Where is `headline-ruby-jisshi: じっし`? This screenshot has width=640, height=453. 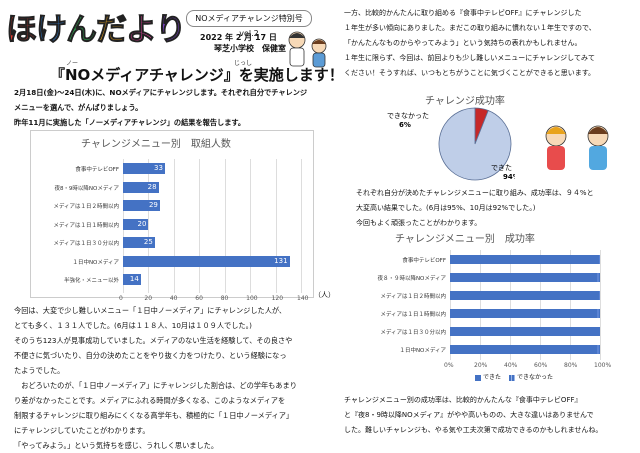
headline-ruby-jisshi: じっし is located at coordinates (243, 63).